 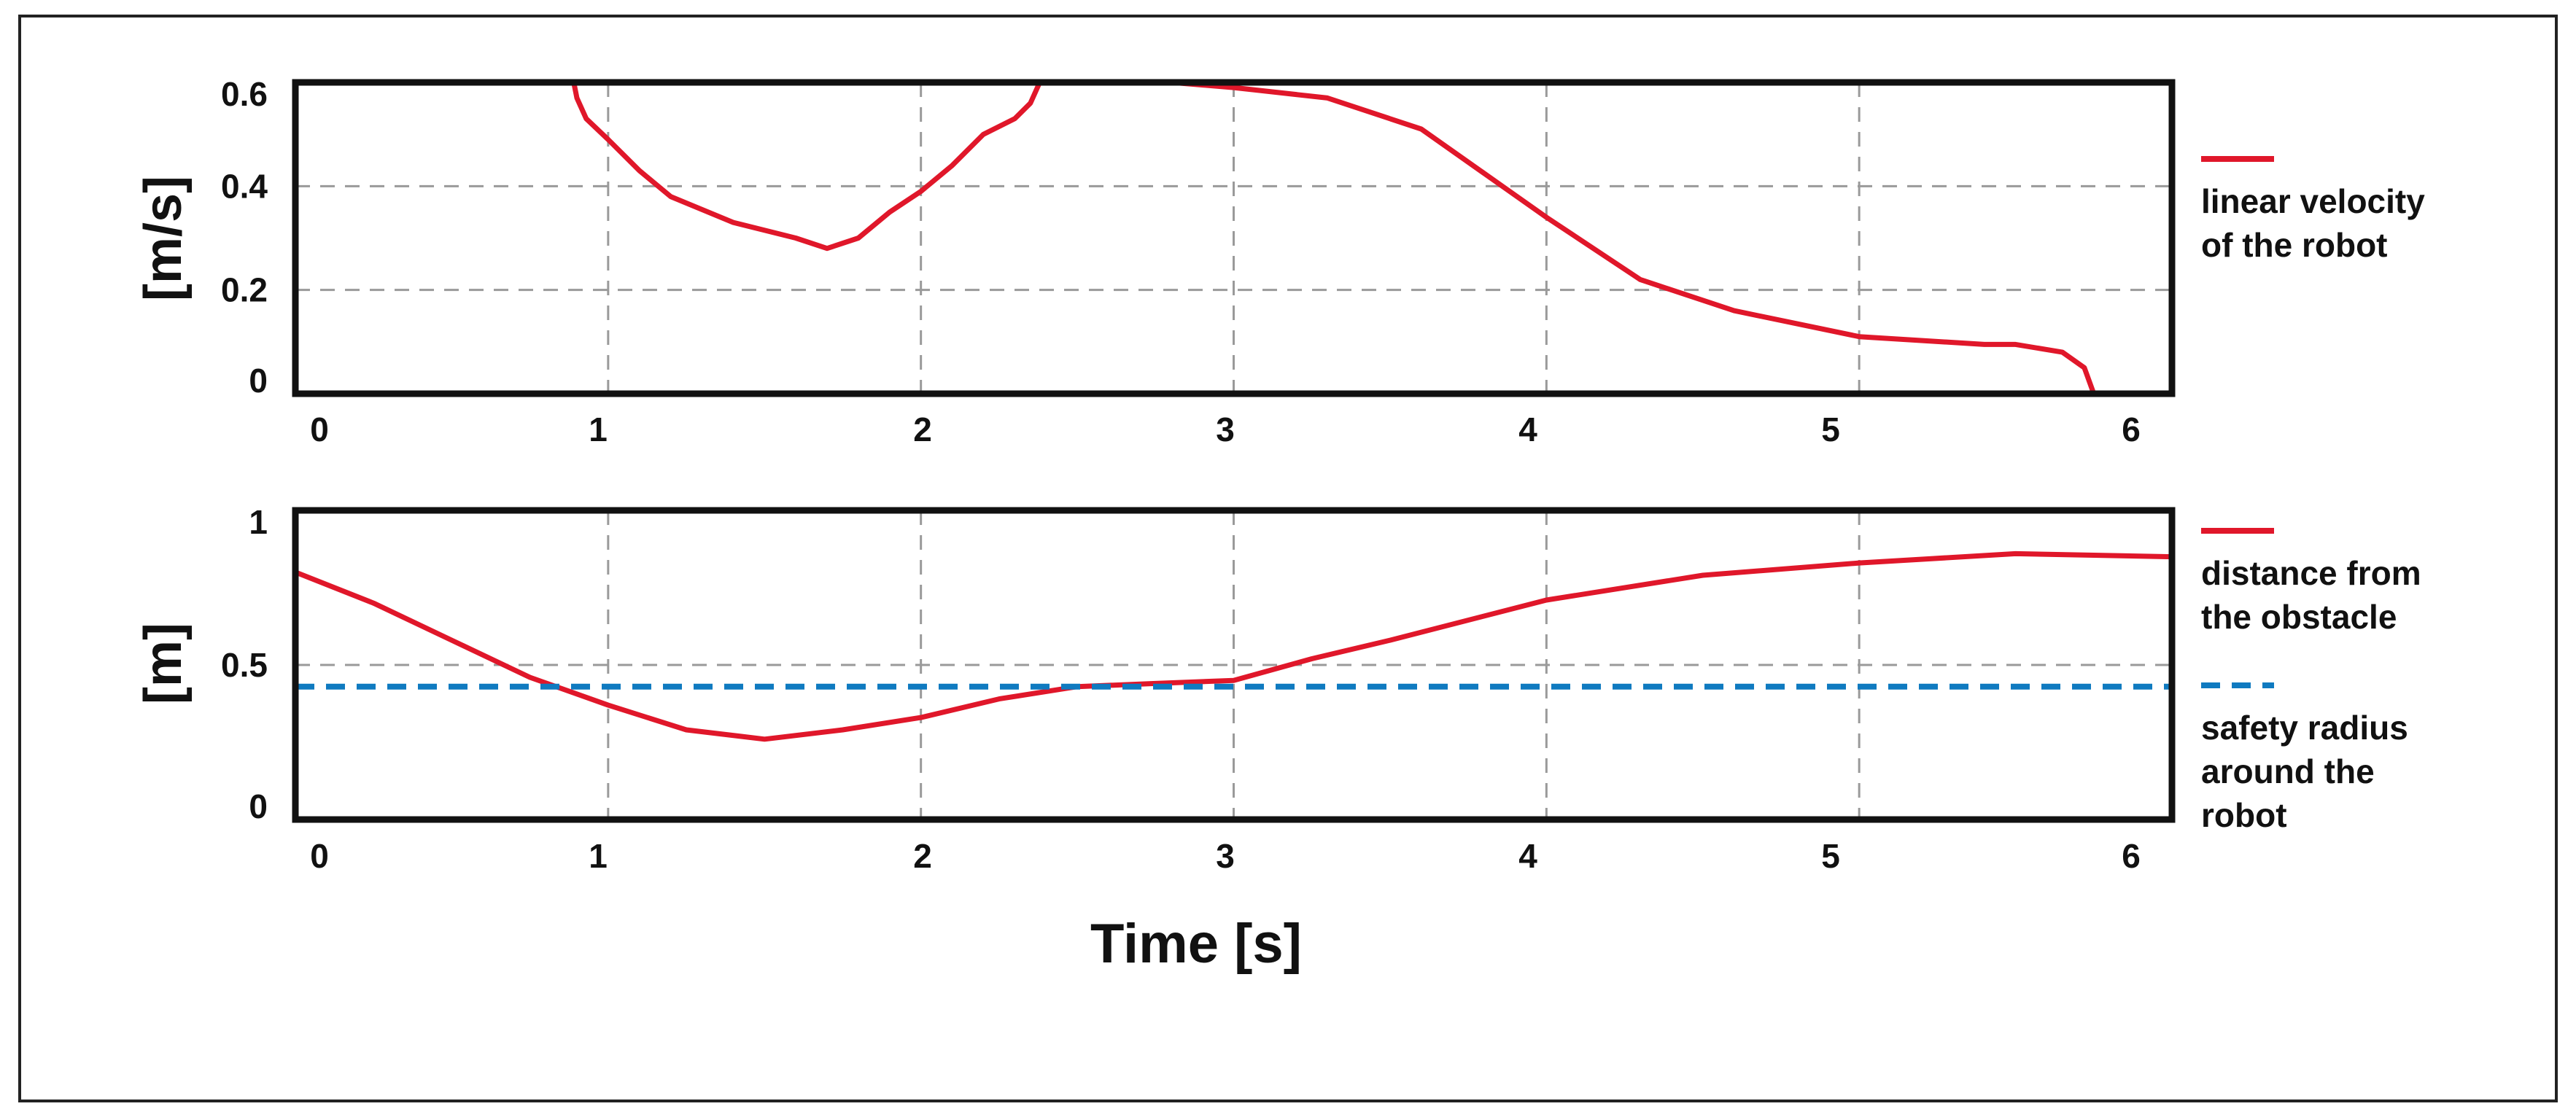 What do you see at coordinates (164, 238) in the screenshot?
I see `y-axis-title: [m/s]` at bounding box center [164, 238].